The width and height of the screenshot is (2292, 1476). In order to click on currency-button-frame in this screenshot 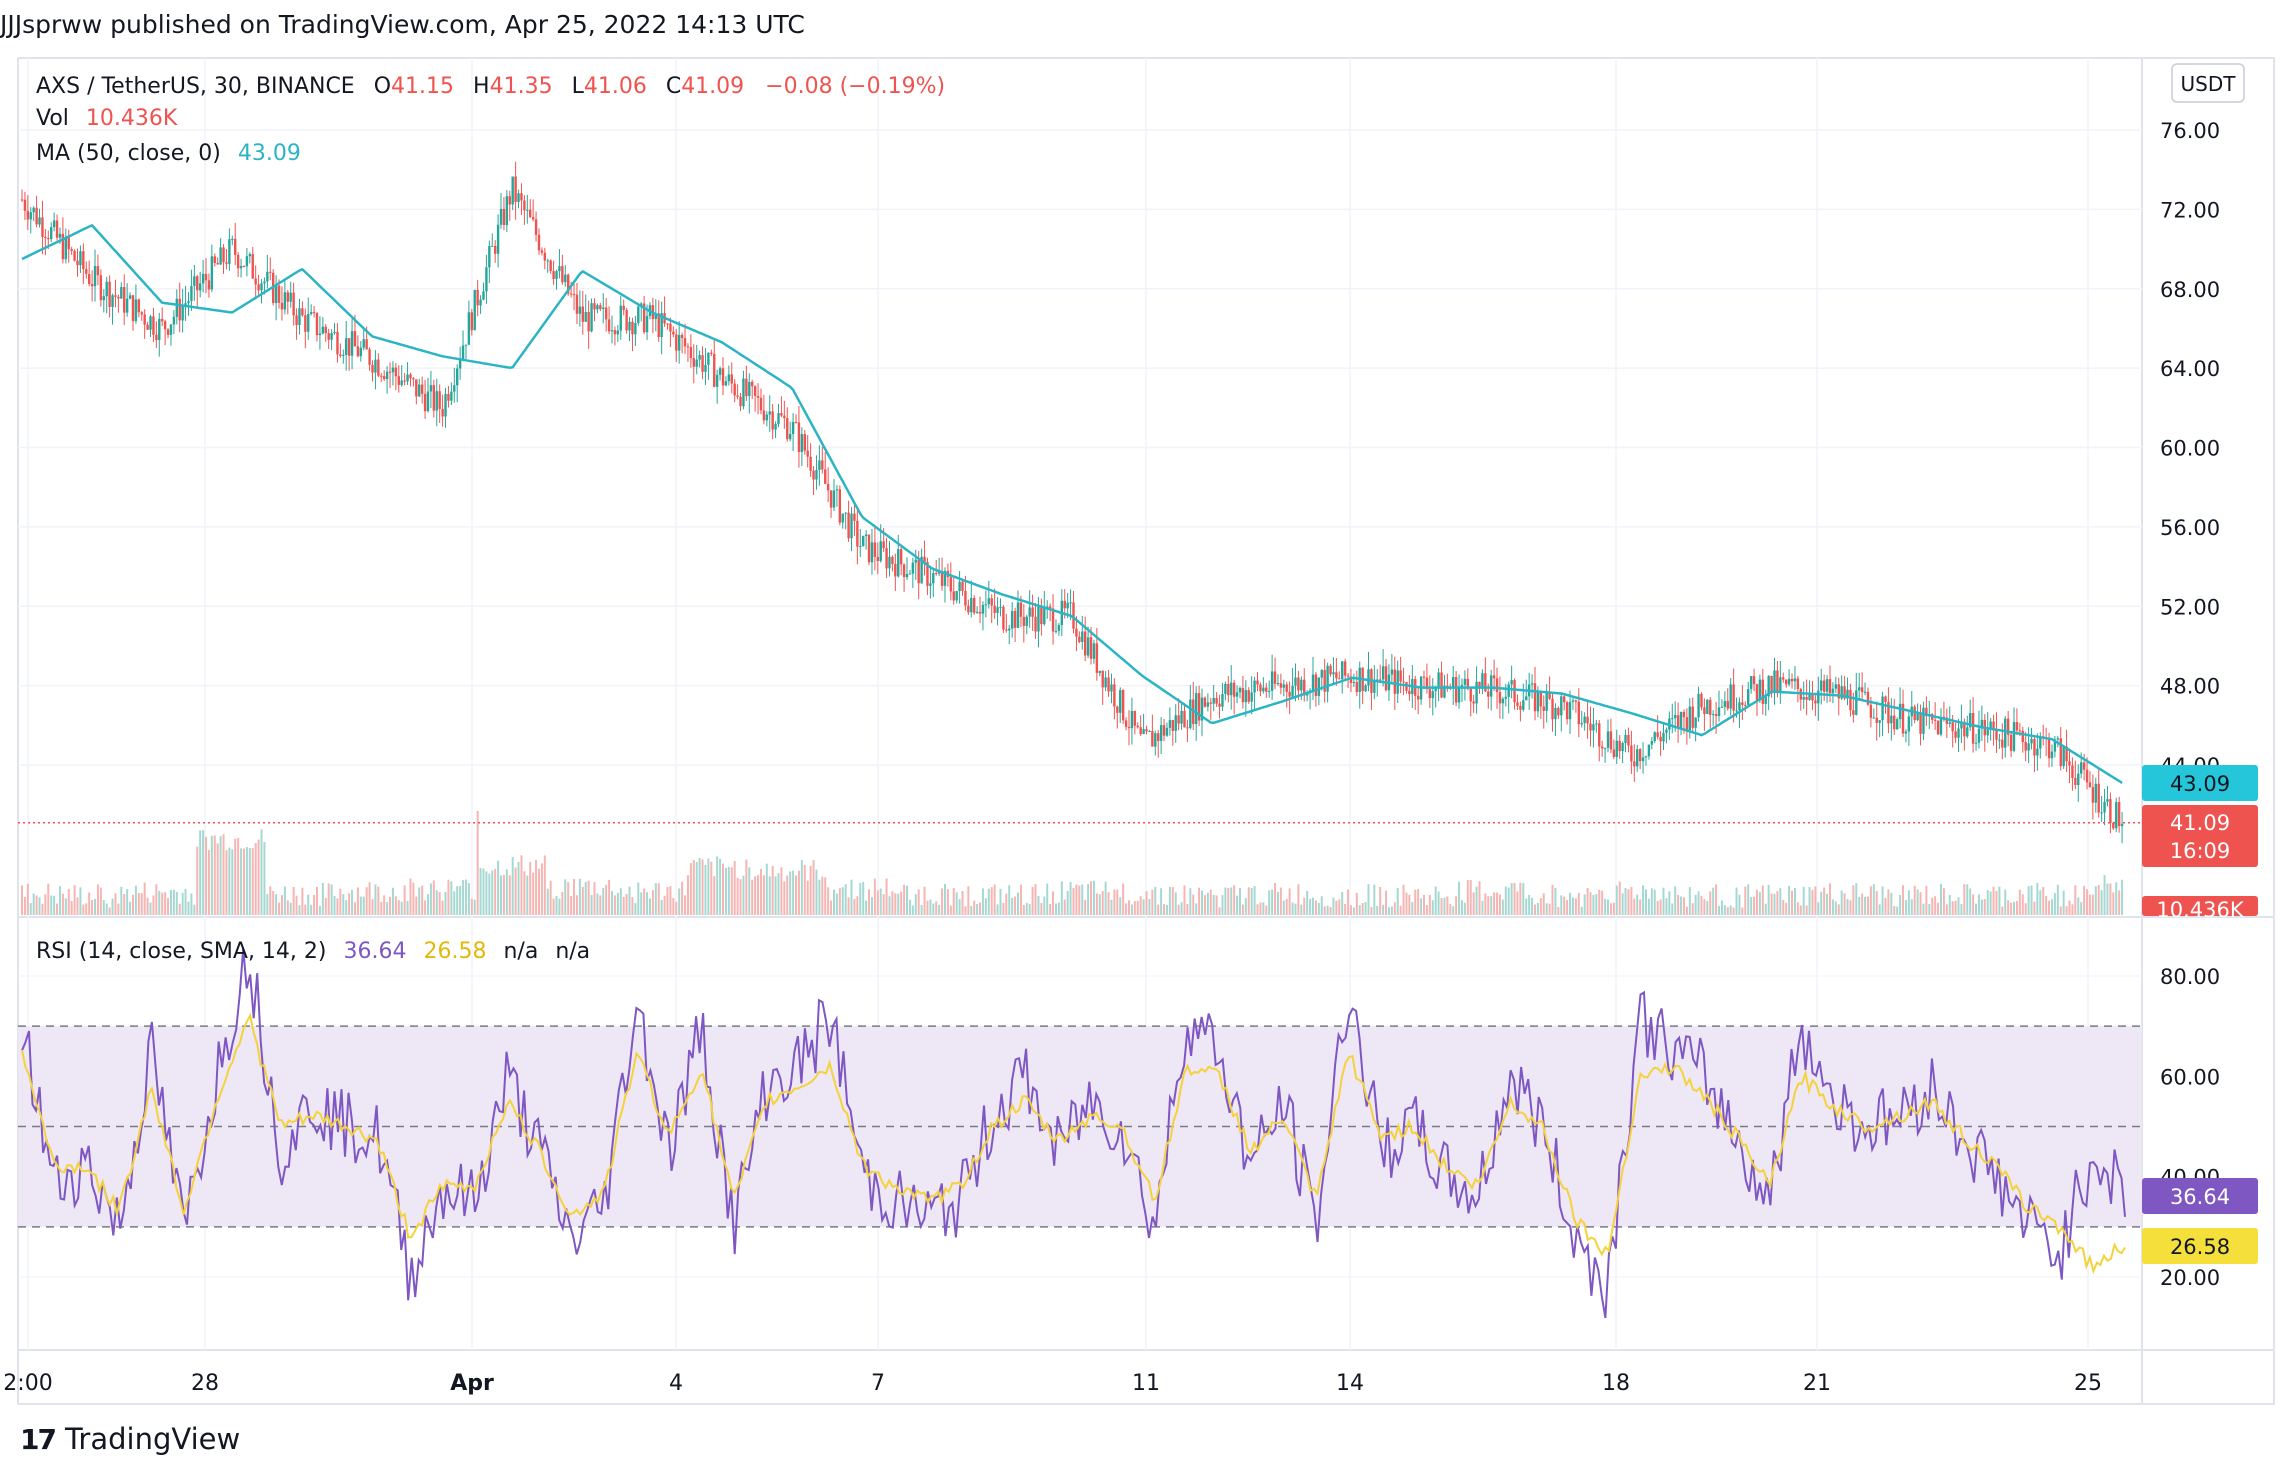, I will do `click(2208, 83)`.